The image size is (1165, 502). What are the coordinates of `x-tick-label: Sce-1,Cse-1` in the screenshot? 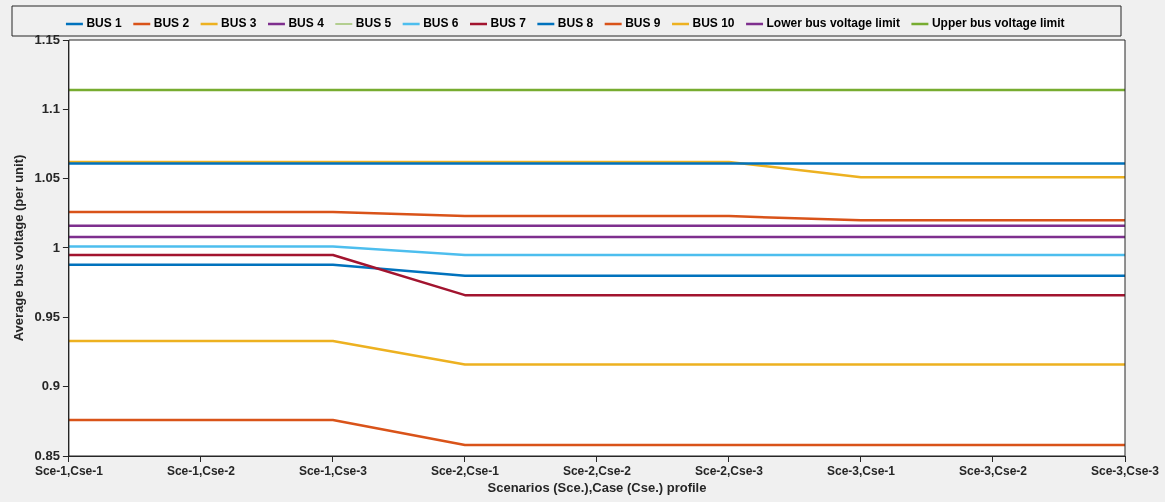 It's located at (69, 470).